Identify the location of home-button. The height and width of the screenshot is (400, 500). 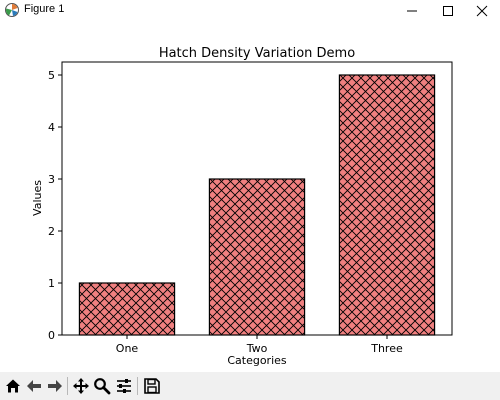
(13, 386).